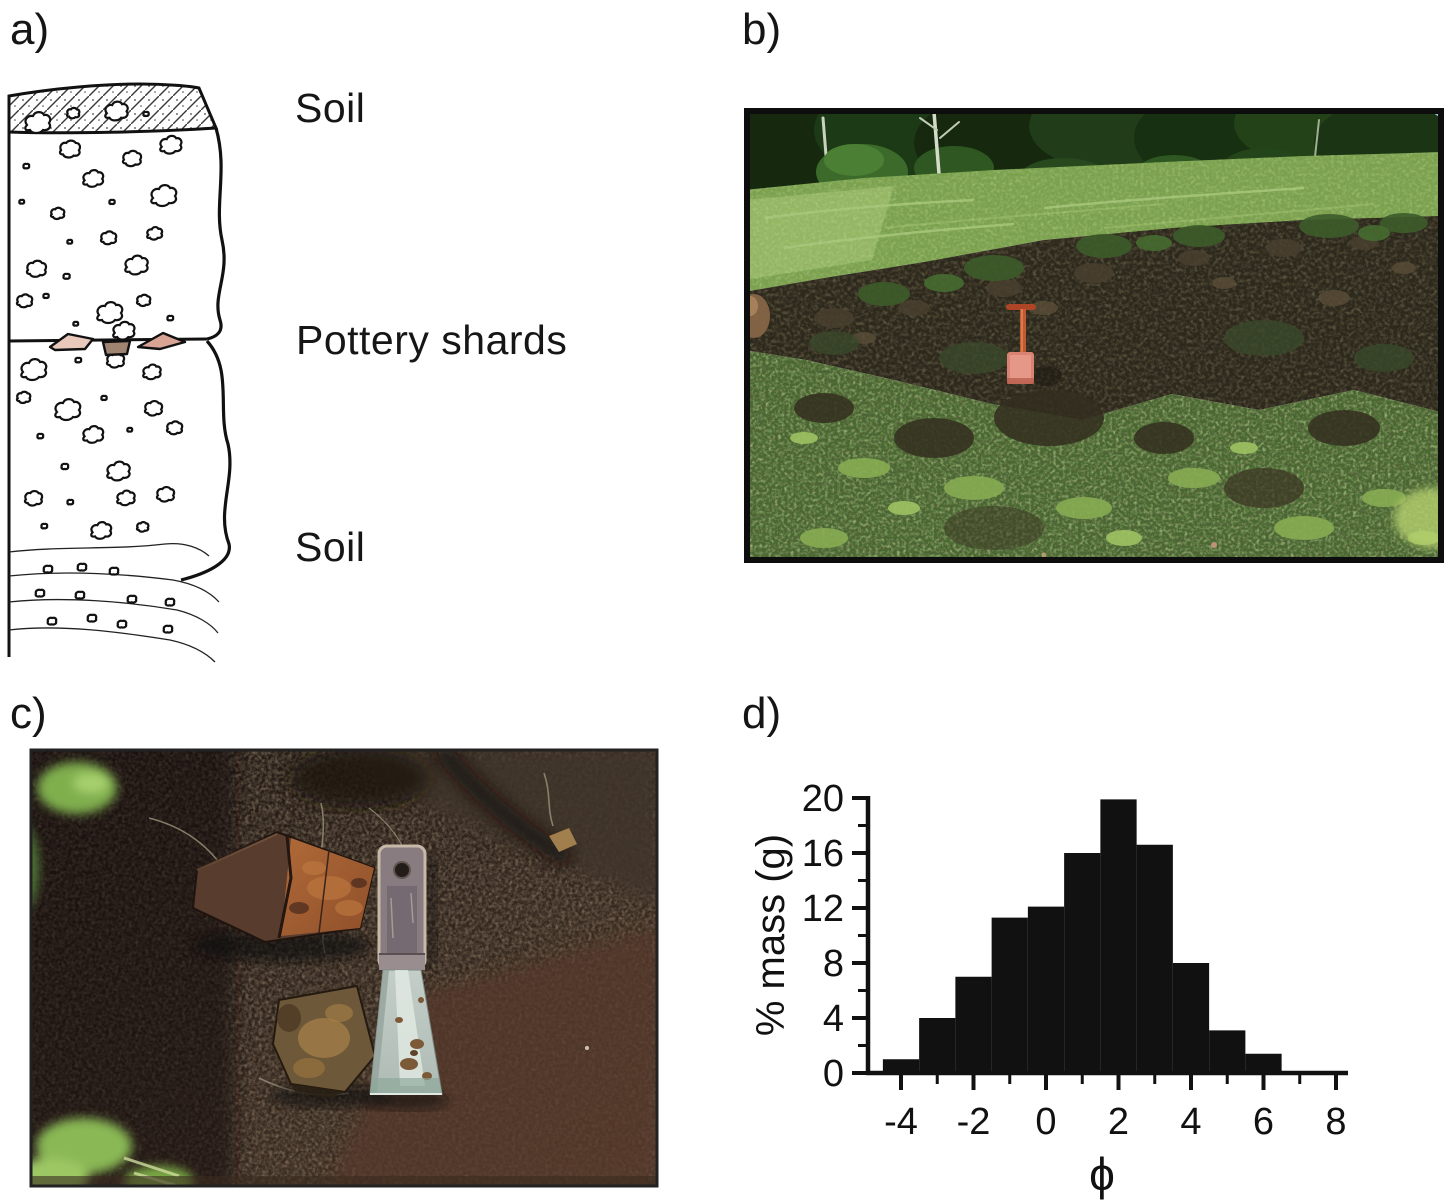 The width and height of the screenshot is (1454, 1201). I want to click on large-pottery-shard, so click(283, 887).